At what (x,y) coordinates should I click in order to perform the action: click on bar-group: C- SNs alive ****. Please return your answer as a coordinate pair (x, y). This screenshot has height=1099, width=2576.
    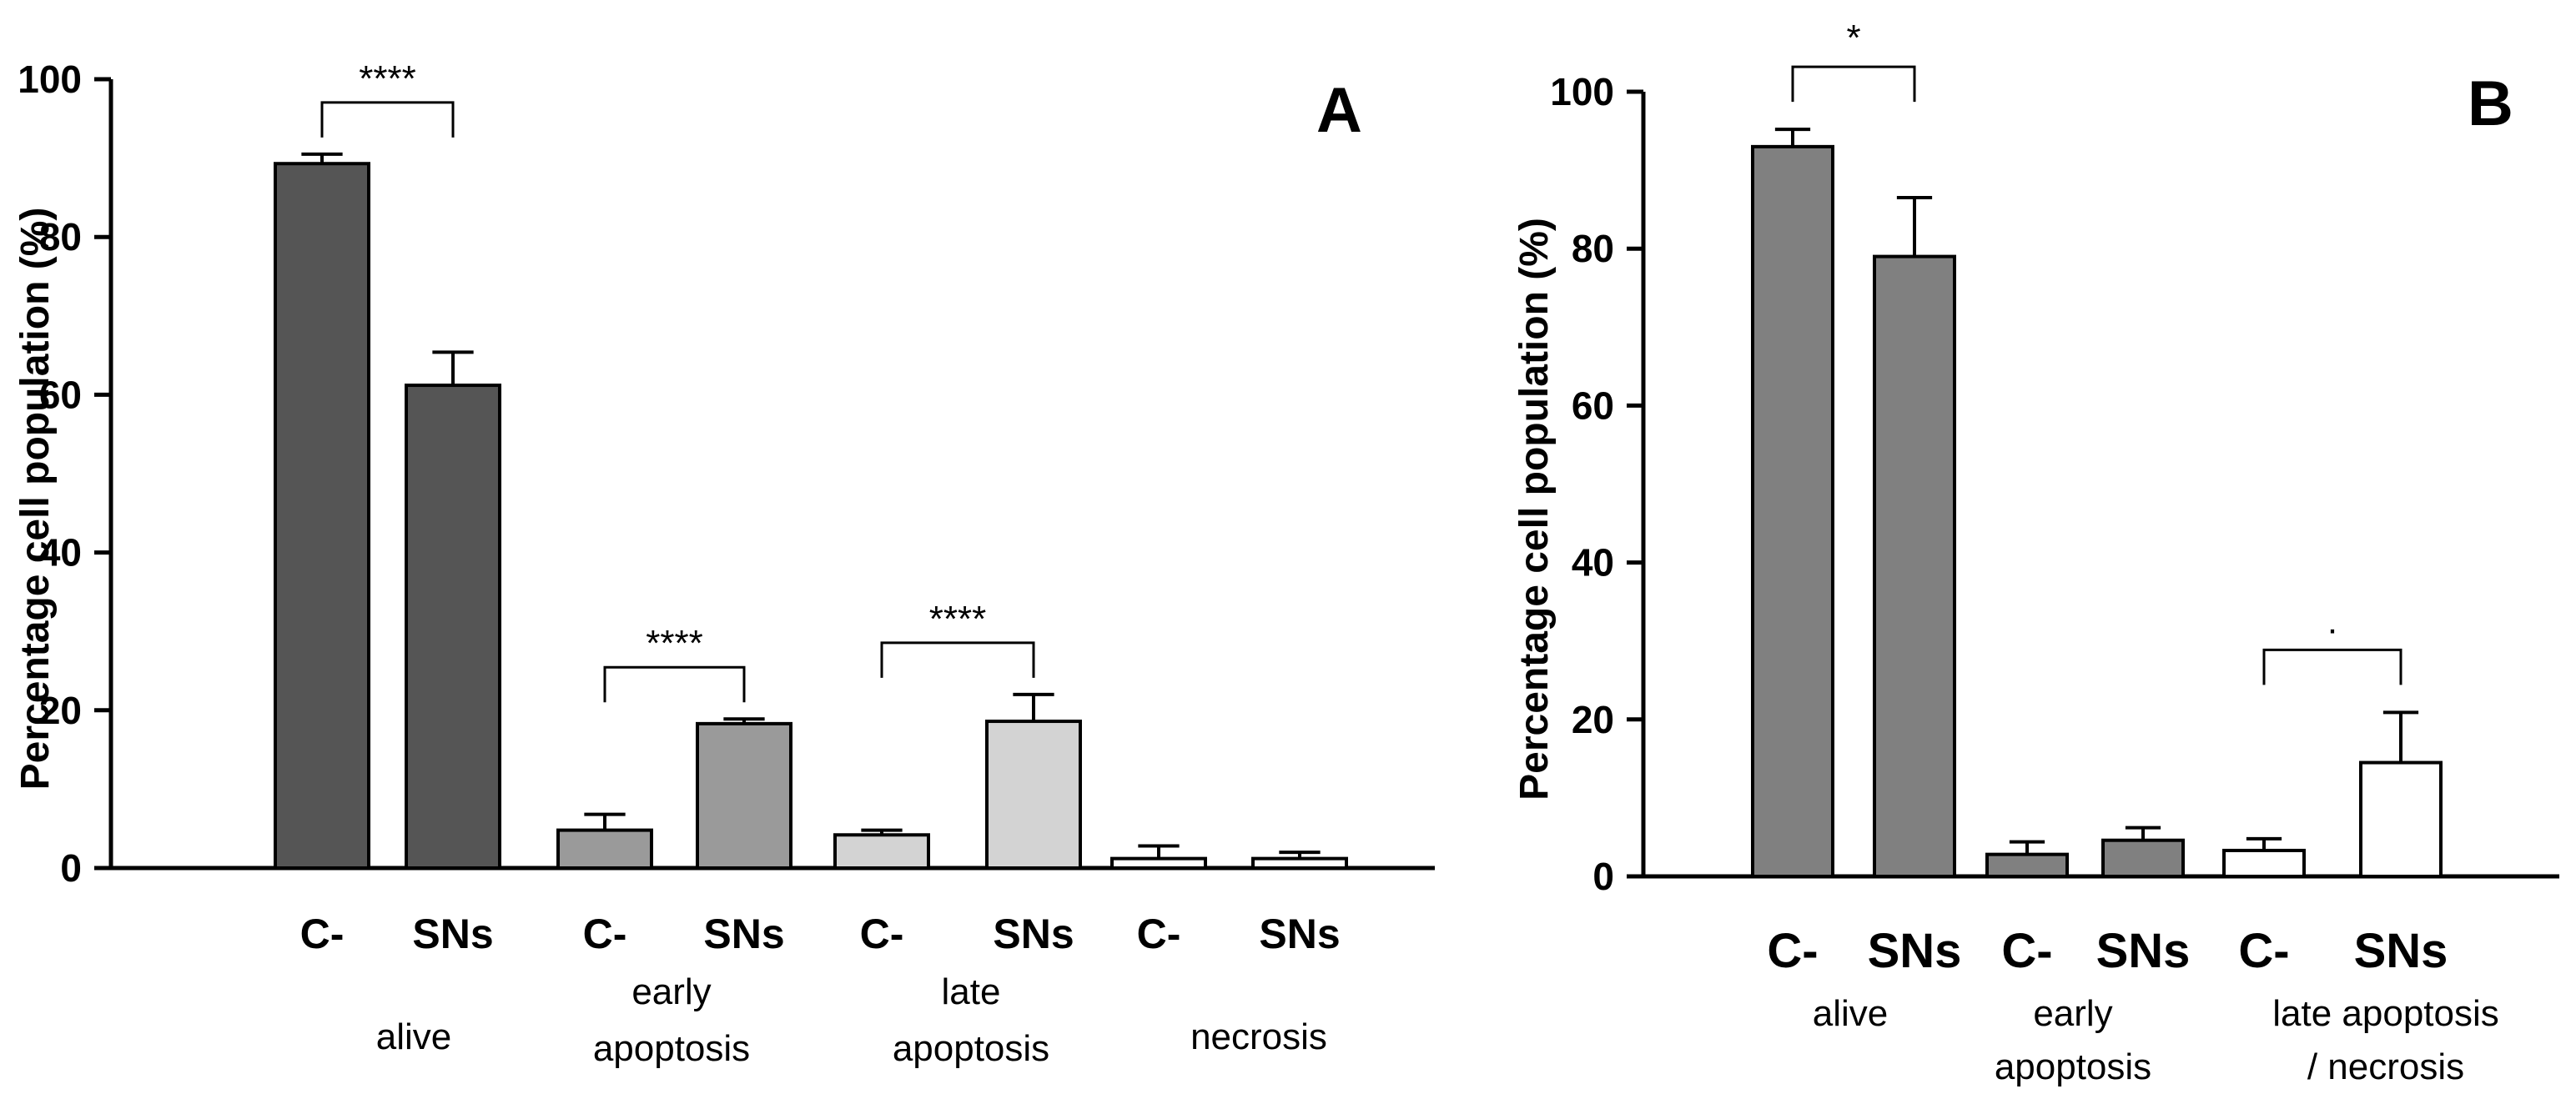
    Looking at the image, I should click on (387, 557).